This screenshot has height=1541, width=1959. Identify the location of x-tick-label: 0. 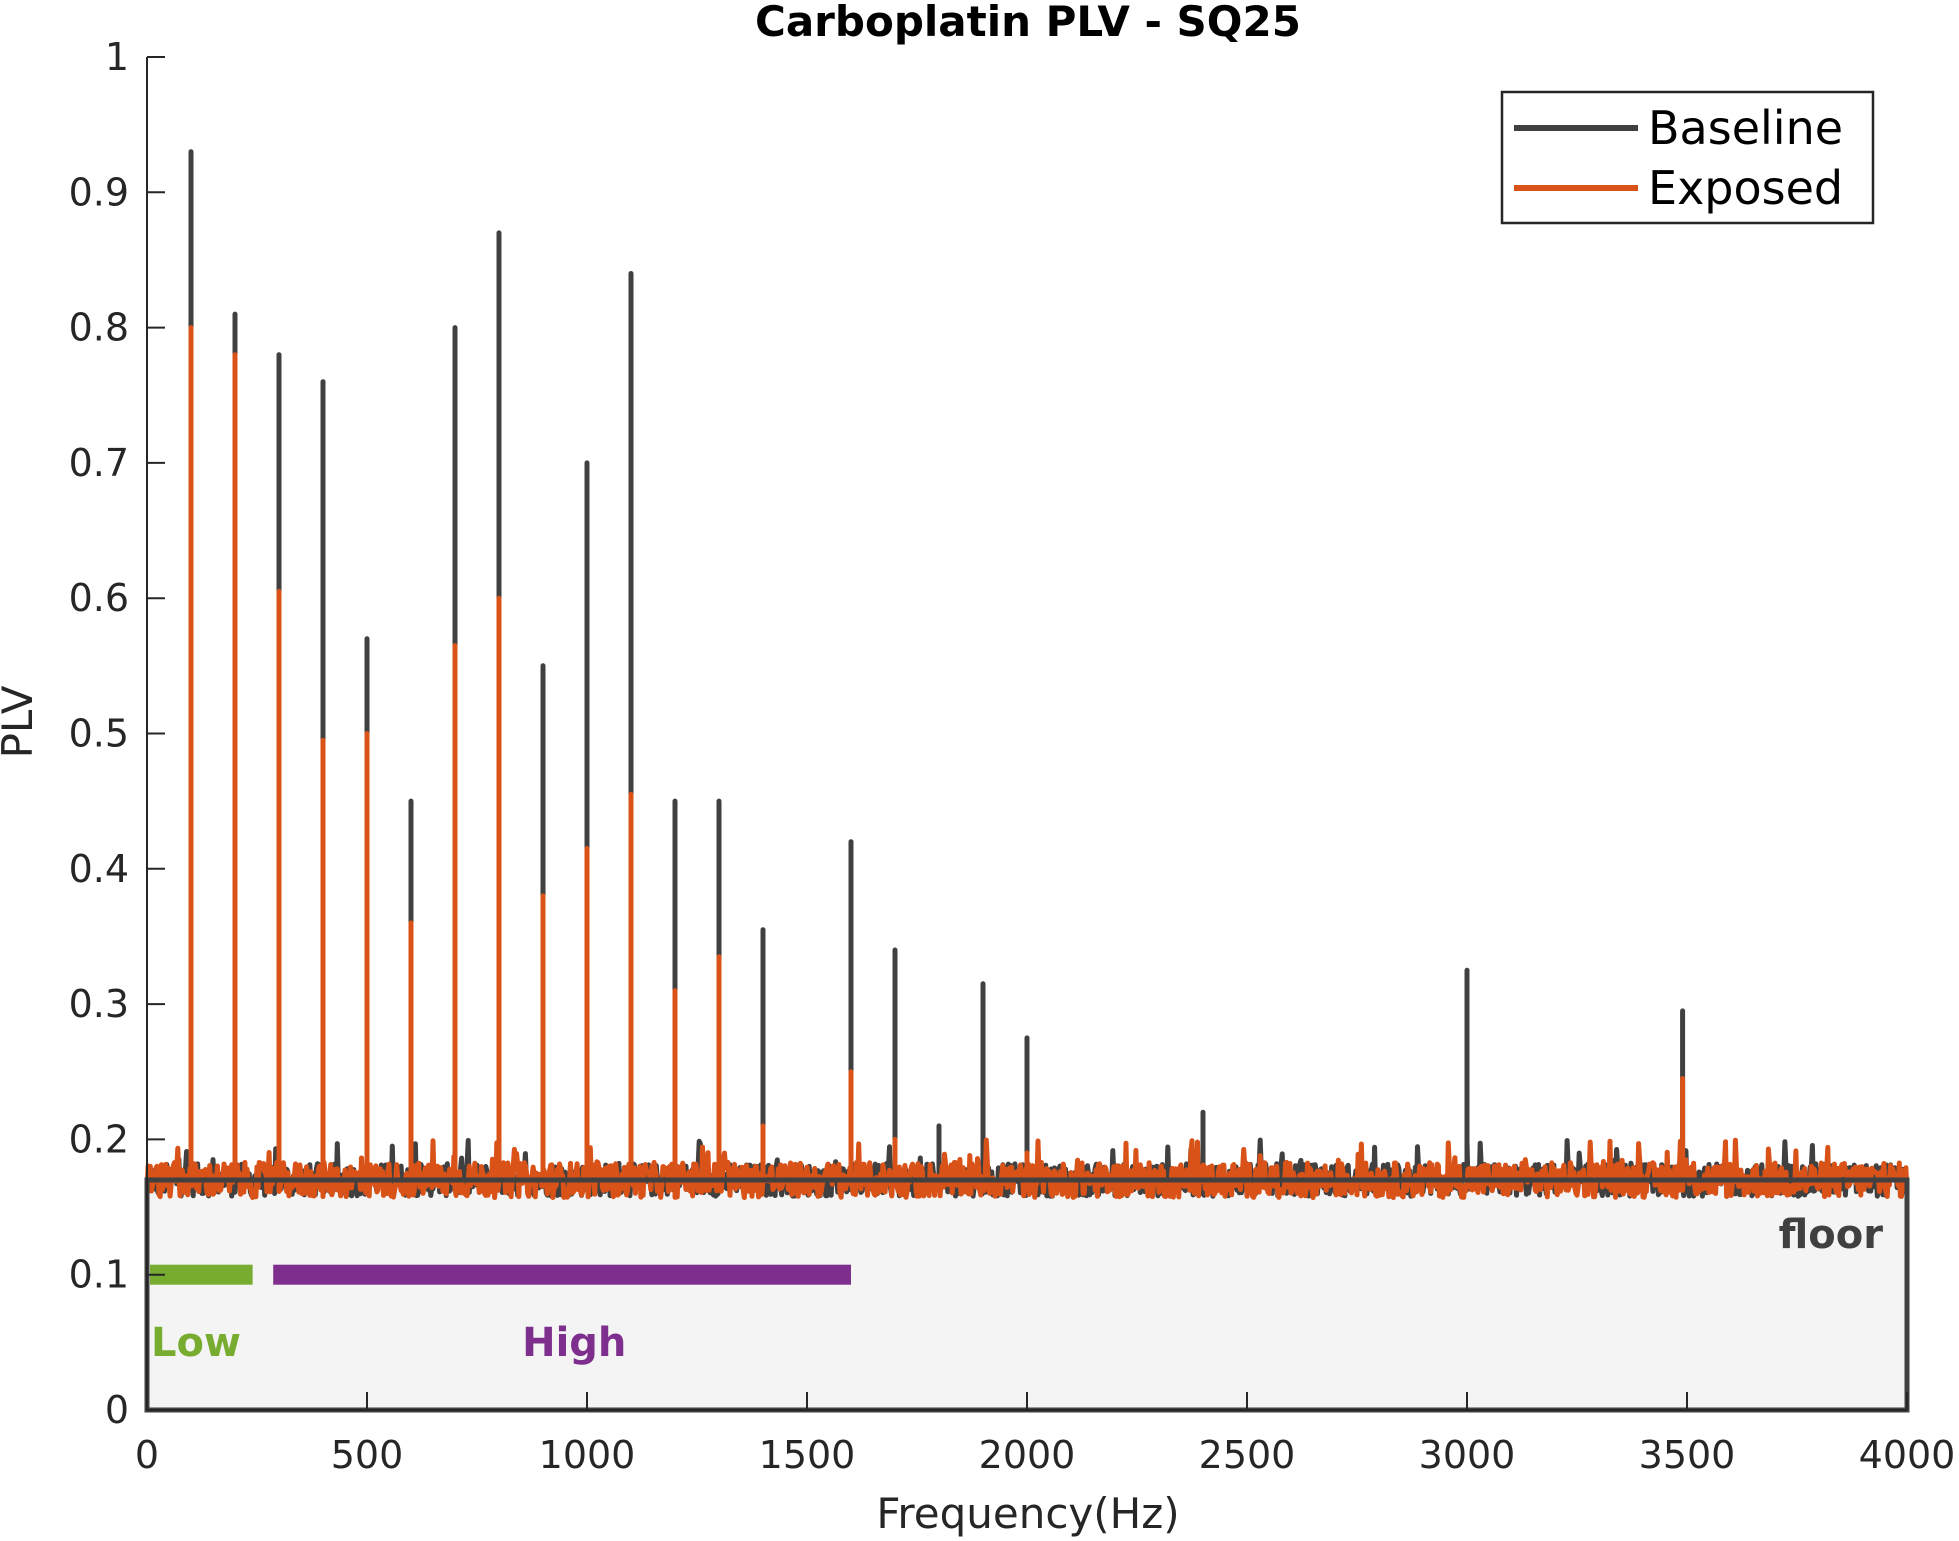
(147, 1455).